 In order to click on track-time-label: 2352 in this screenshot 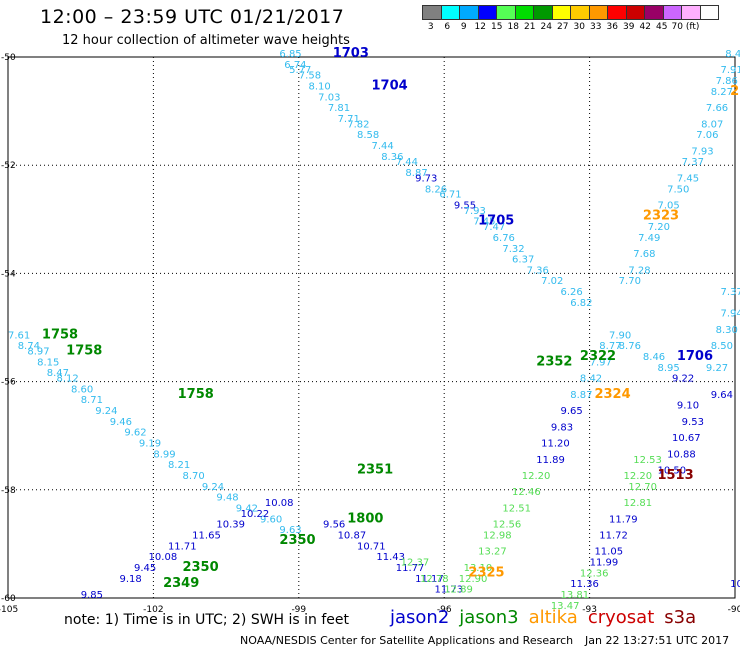, I will do `click(554, 361)`.